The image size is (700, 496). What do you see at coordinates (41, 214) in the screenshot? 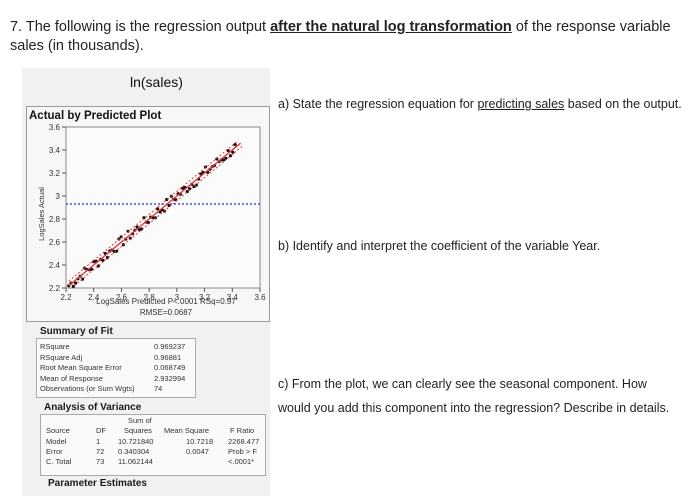
I see `y-axis-label: LogSales Actual` at bounding box center [41, 214].